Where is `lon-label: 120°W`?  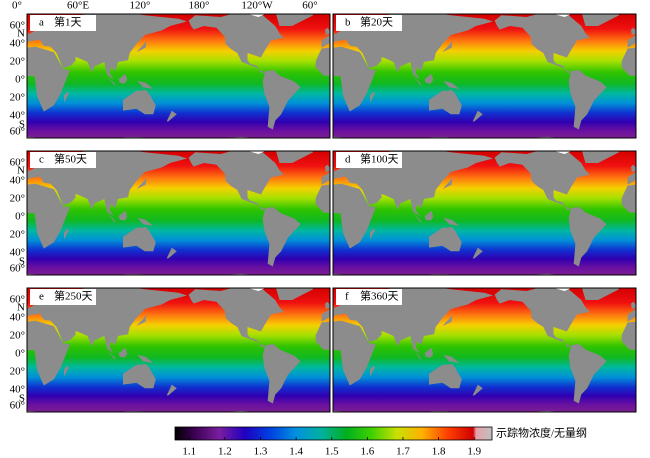 lon-label: 120°W is located at coordinates (257, 6).